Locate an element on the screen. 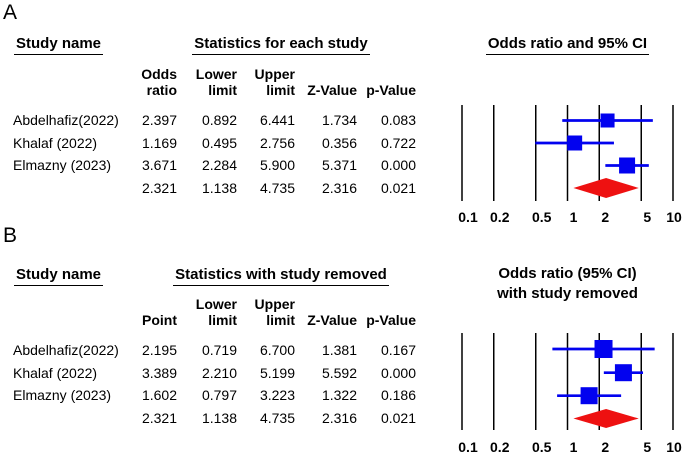 The height and width of the screenshot is (460, 685). stats-header-text: Statistics with study removed is located at coordinates (281, 276).